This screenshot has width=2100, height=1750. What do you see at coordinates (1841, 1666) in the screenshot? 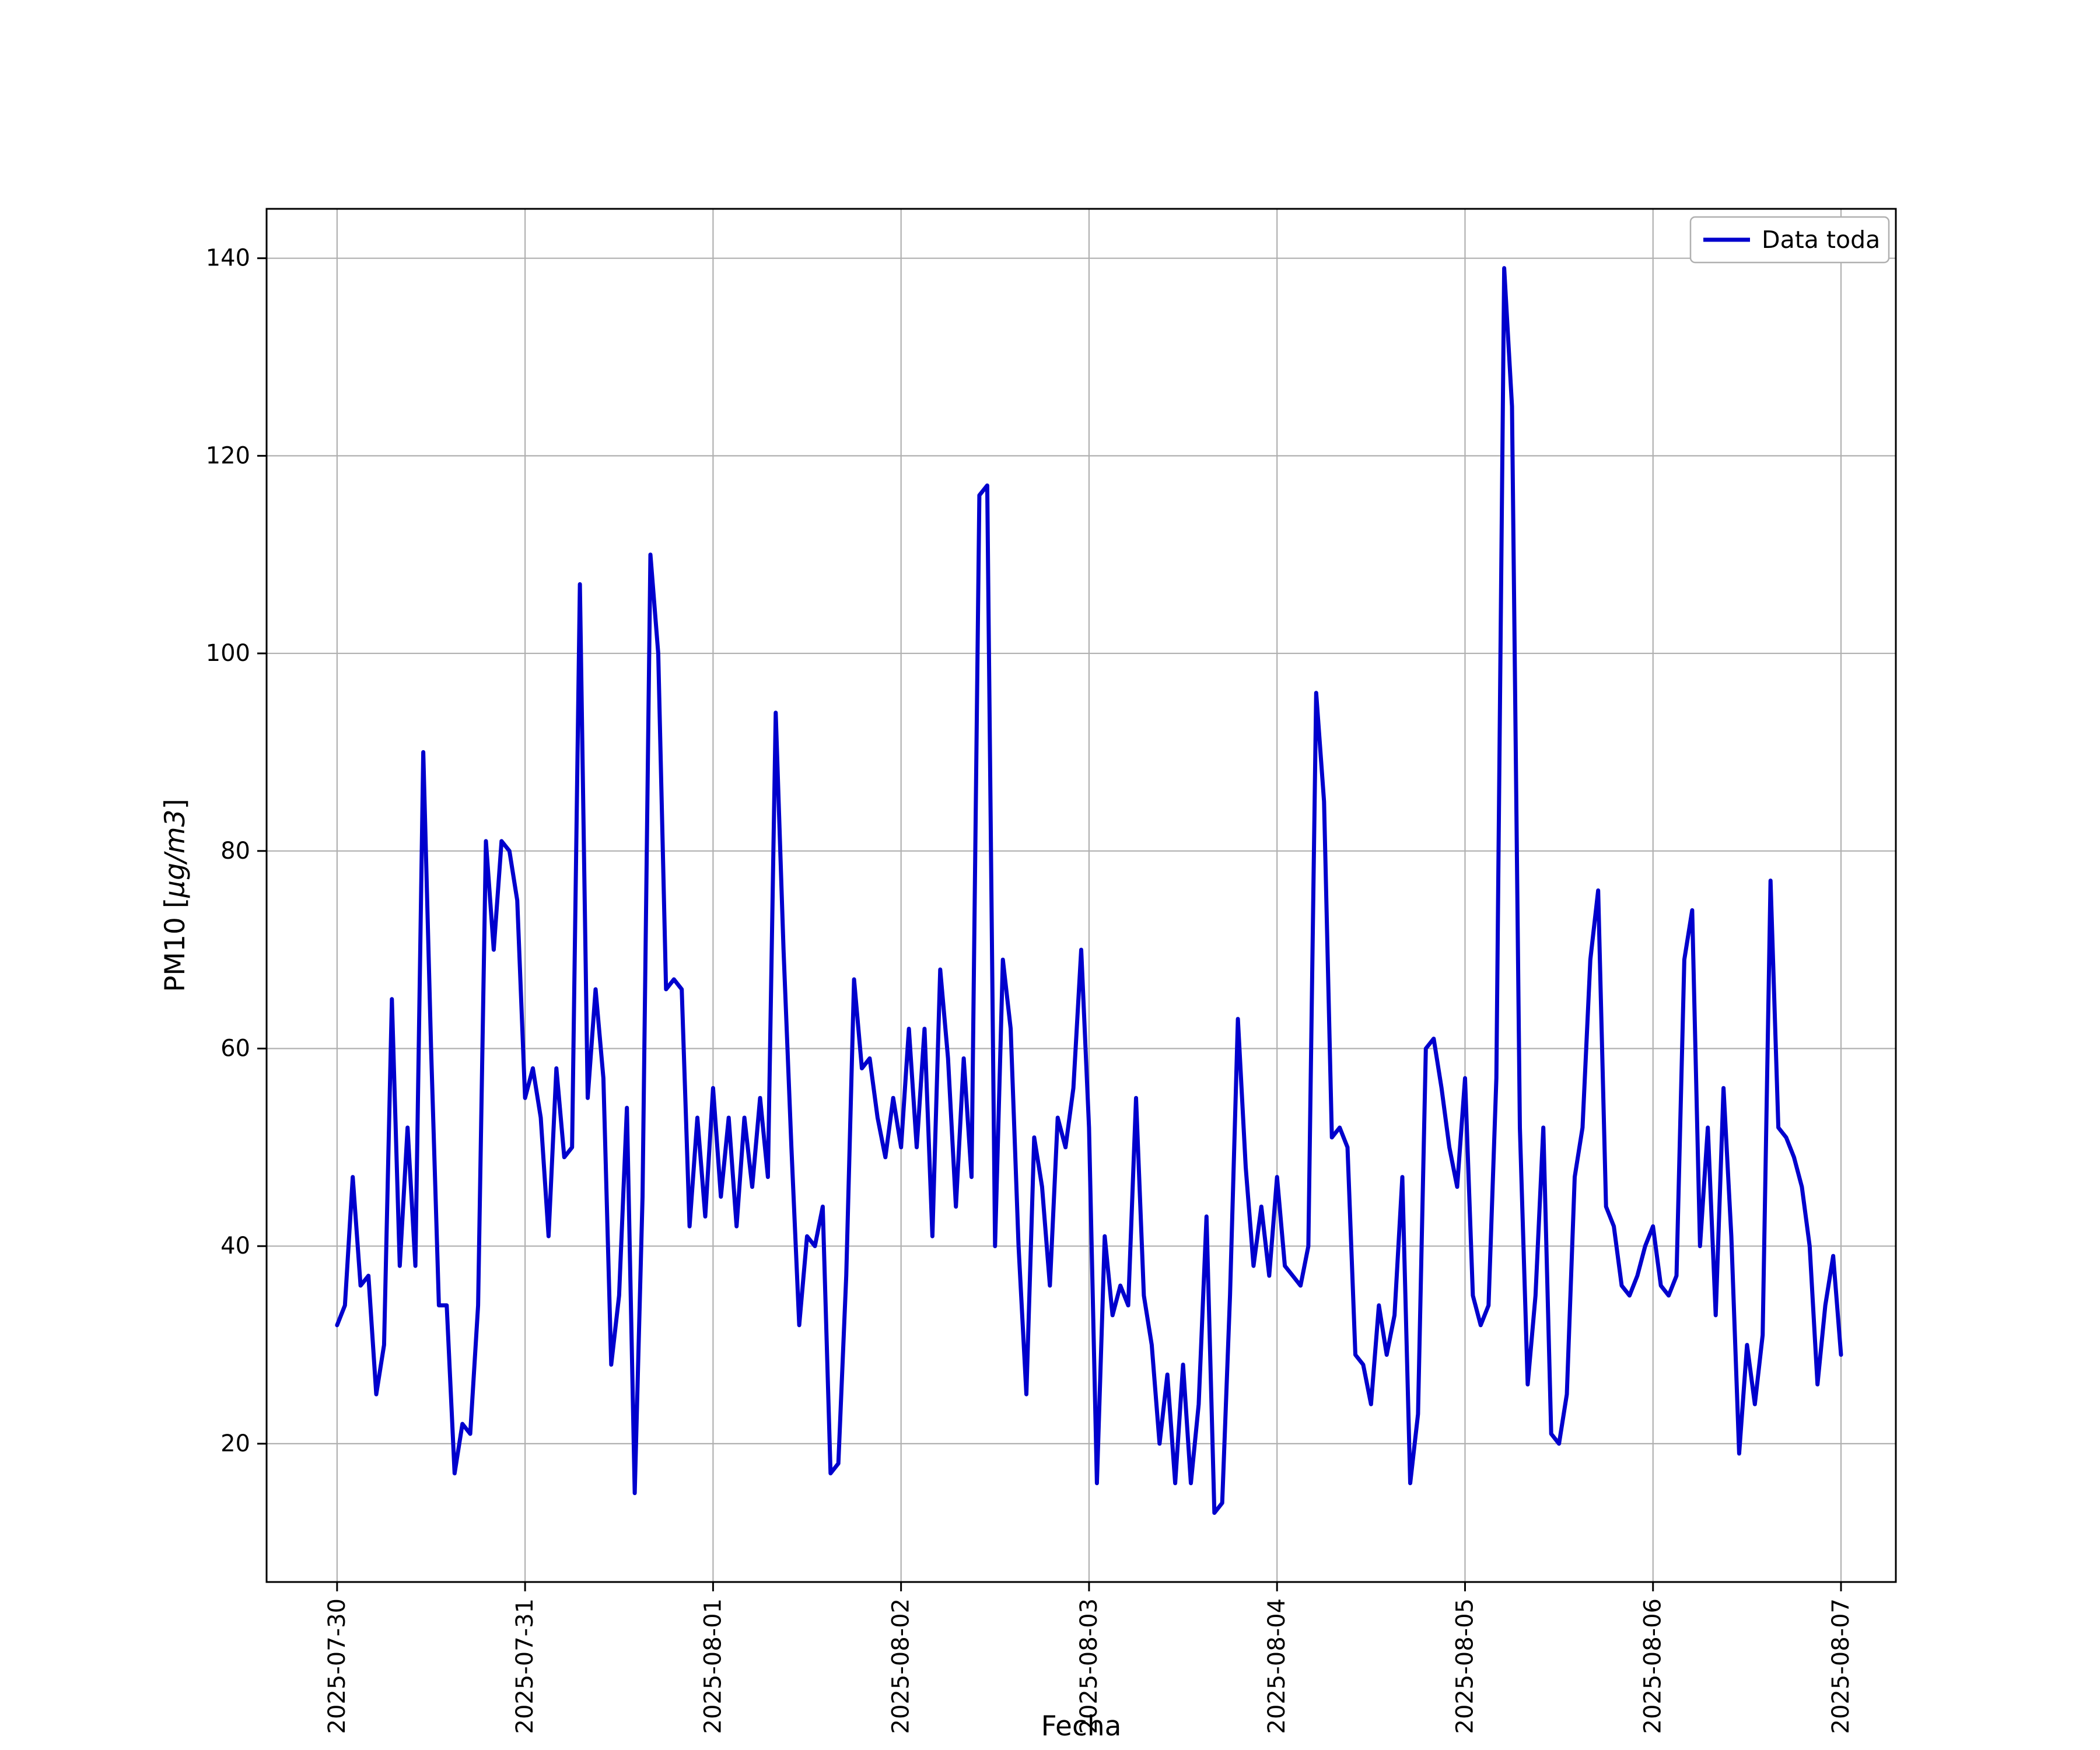
I see `x-tick-label: 2025-08-07` at bounding box center [1841, 1666].